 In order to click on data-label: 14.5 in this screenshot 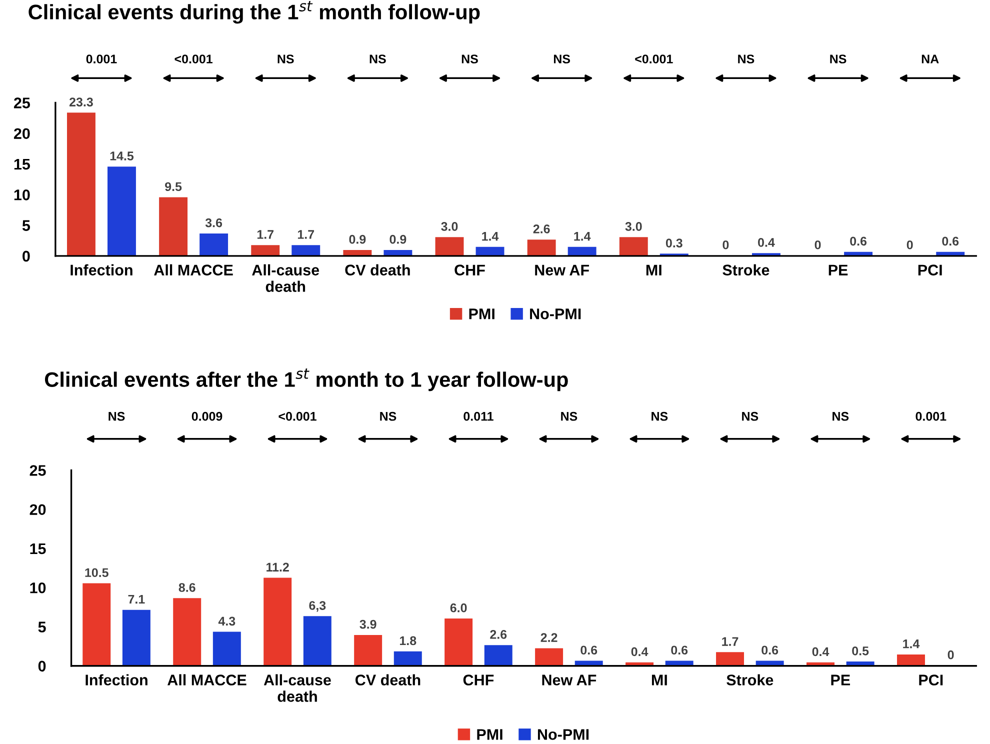, I will do `click(122, 156)`.